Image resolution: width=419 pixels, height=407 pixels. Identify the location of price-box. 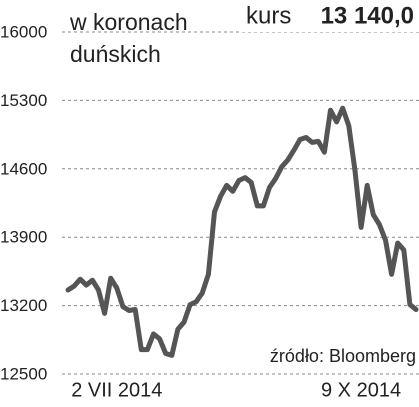
(329, 16).